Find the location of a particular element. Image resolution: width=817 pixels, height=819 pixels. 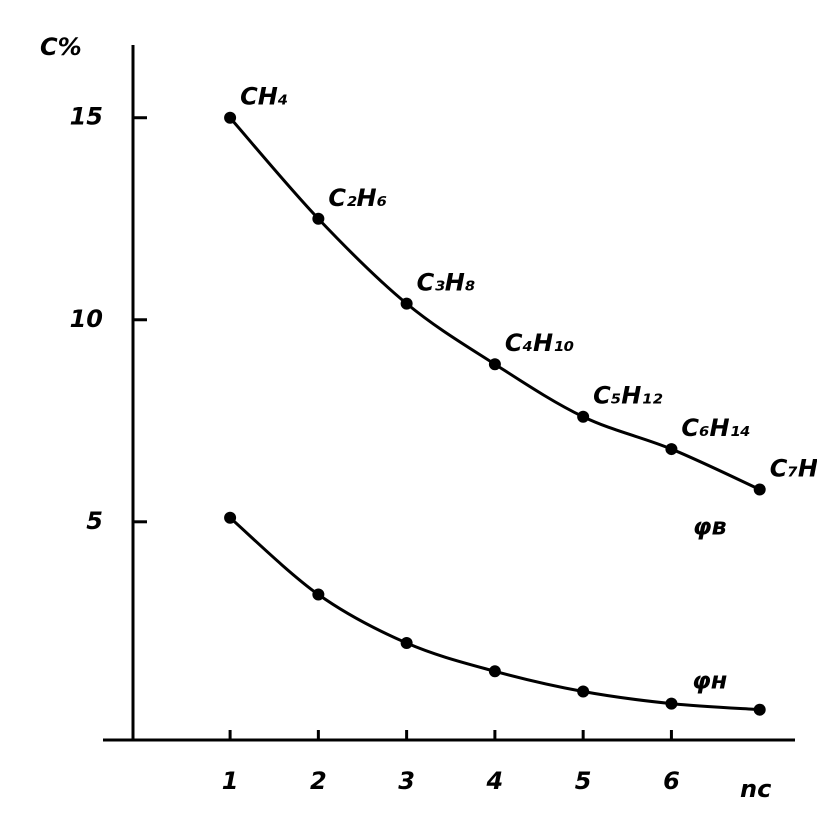

x-tick-label: 5 is located at coordinates (583, 781).